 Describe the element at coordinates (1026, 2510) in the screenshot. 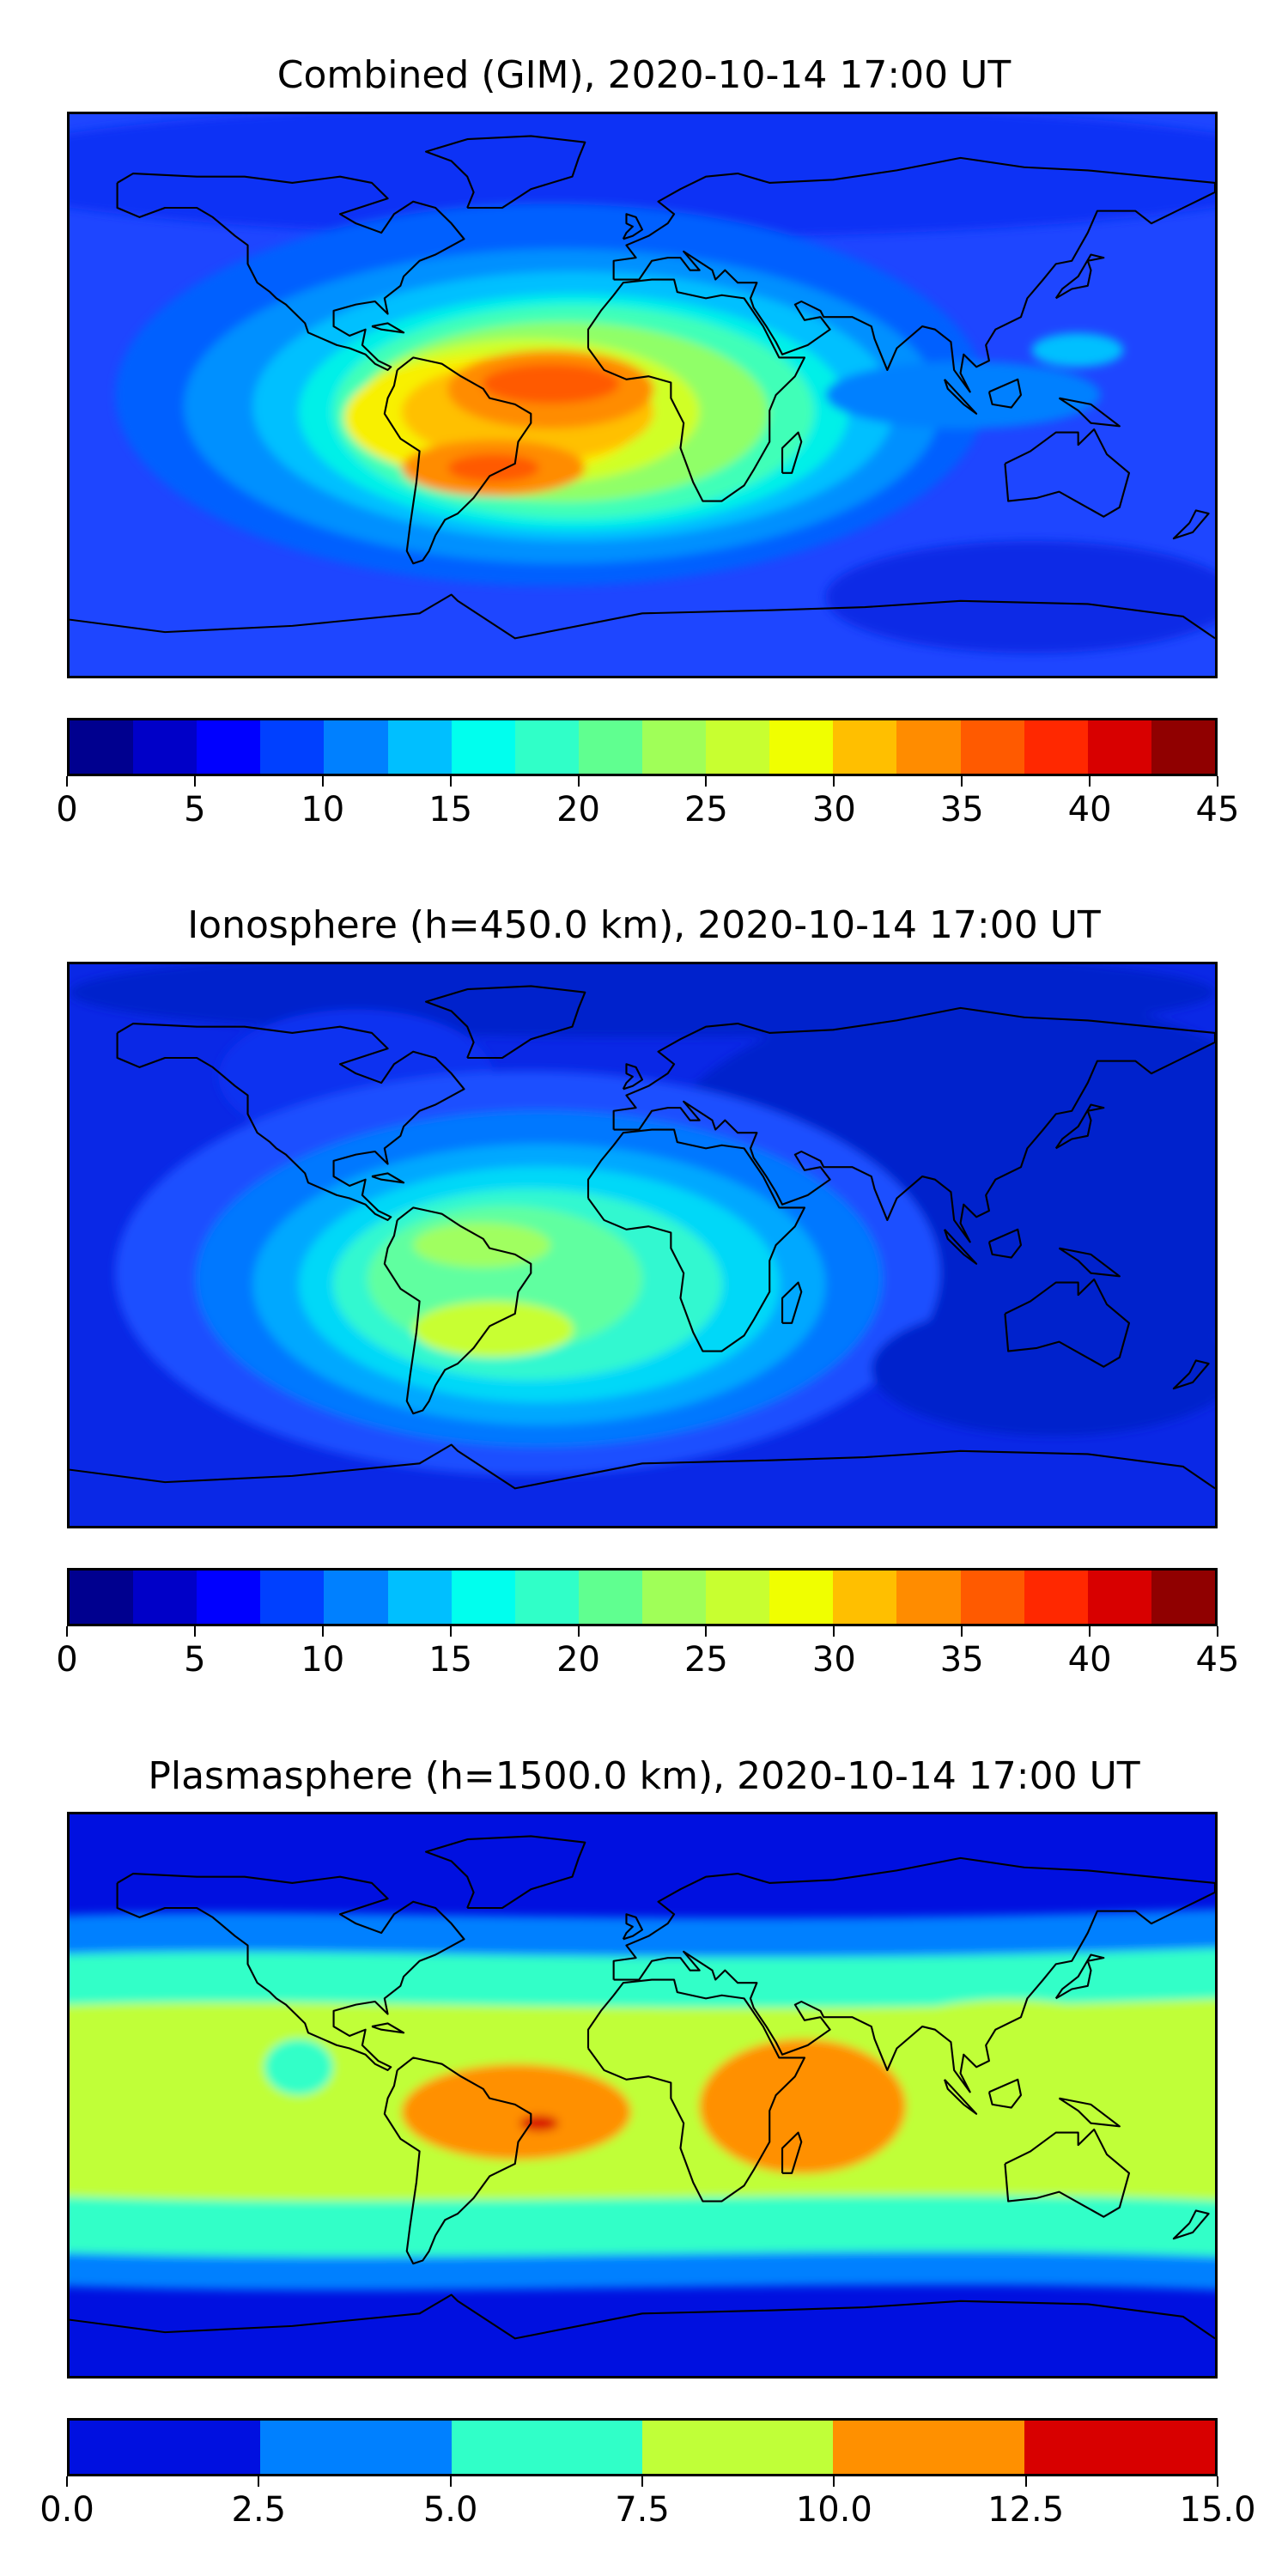

I see `colorbar-tick-label: 12.5` at that location.